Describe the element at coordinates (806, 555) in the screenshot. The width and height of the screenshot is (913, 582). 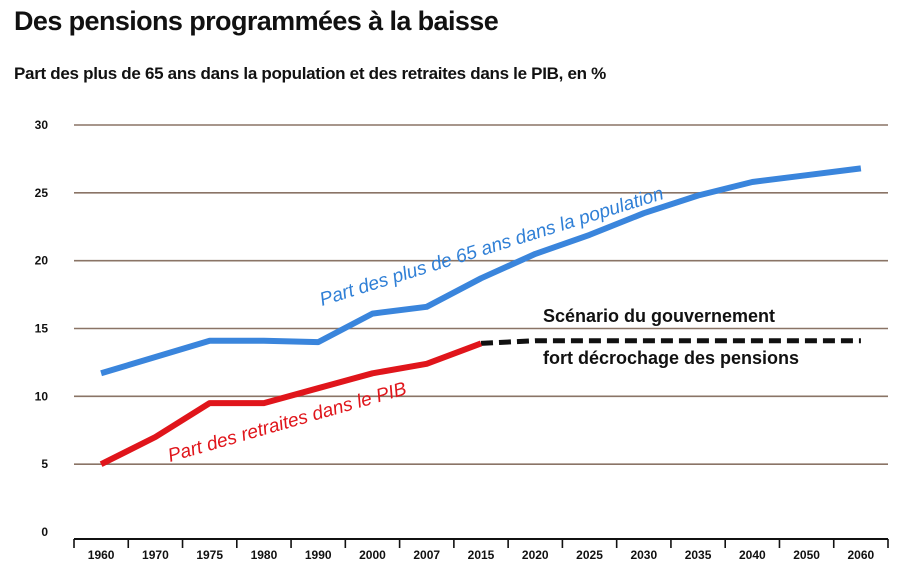
I see `x-tick-label: 2050` at that location.